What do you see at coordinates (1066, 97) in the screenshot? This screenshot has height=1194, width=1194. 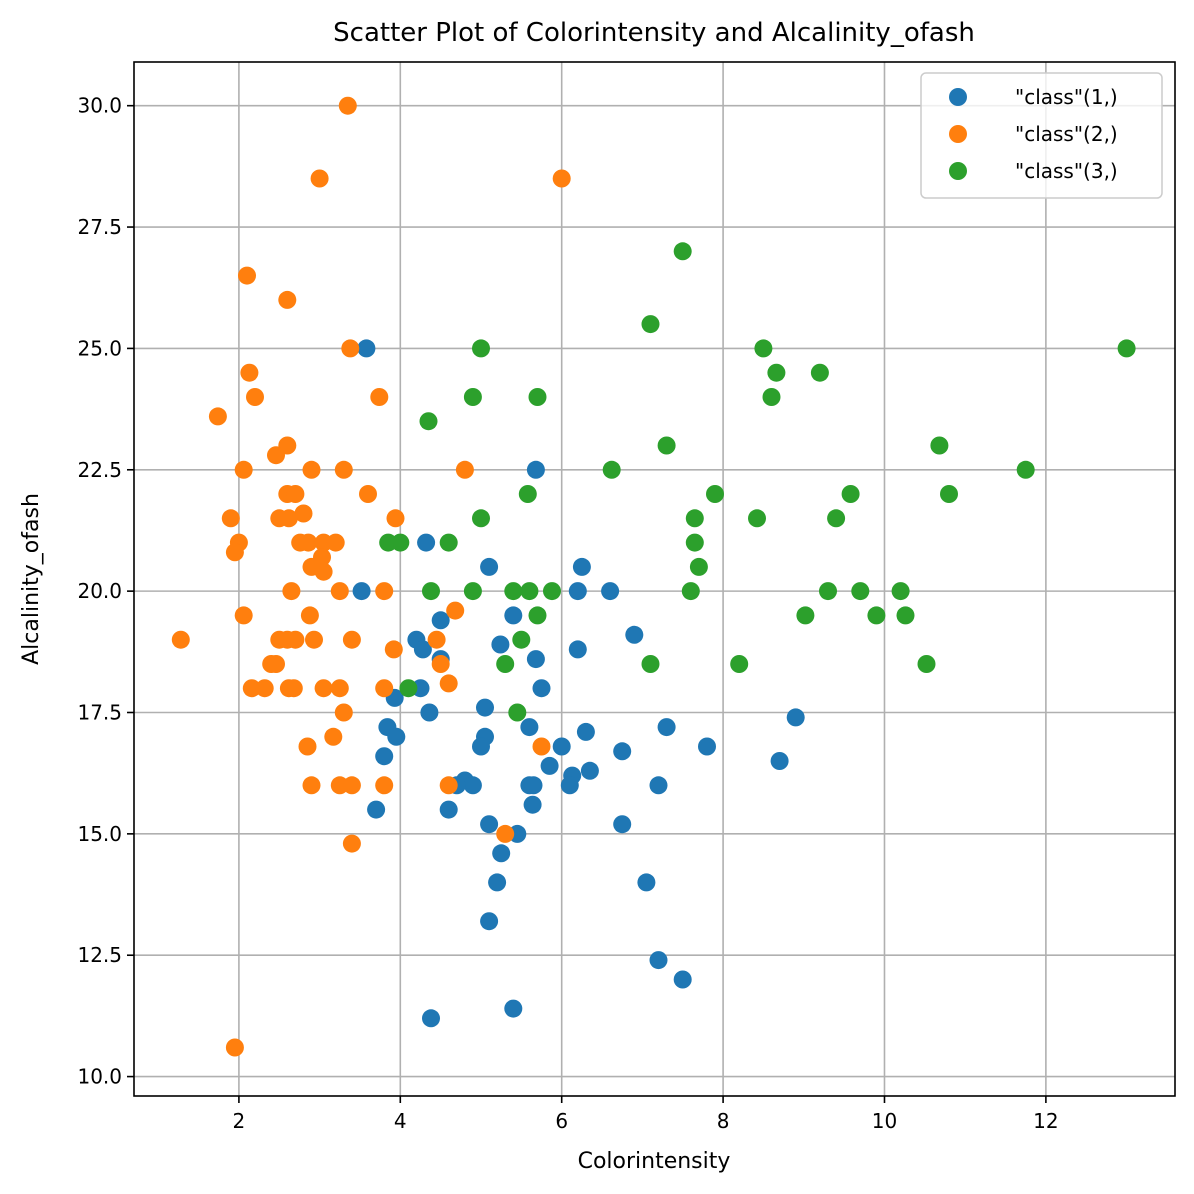 I see `legend-label-series-1: "class"(1,)` at bounding box center [1066, 97].